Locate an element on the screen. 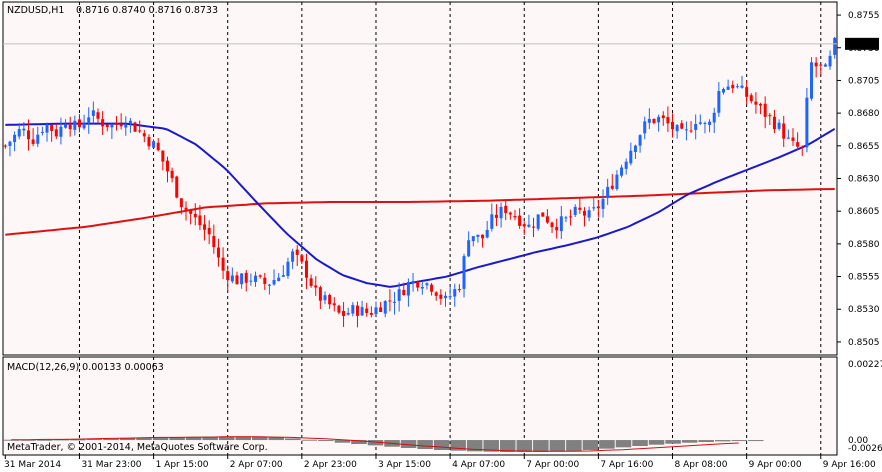 The height and width of the screenshot is (472, 882). y-tick-label: 0.8630 is located at coordinates (864, 180).